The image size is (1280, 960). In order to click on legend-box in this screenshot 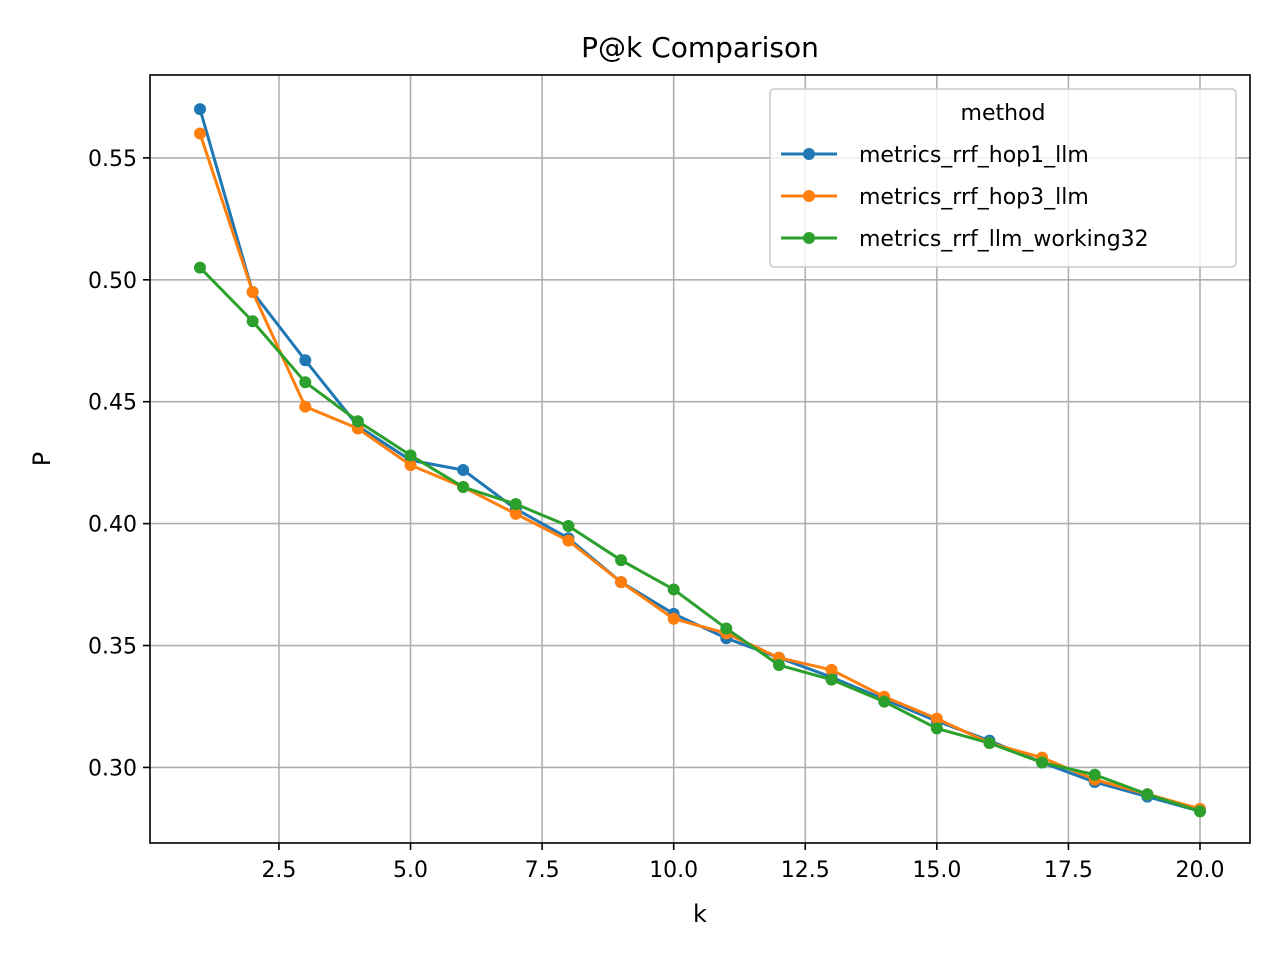, I will do `click(1003, 178)`.